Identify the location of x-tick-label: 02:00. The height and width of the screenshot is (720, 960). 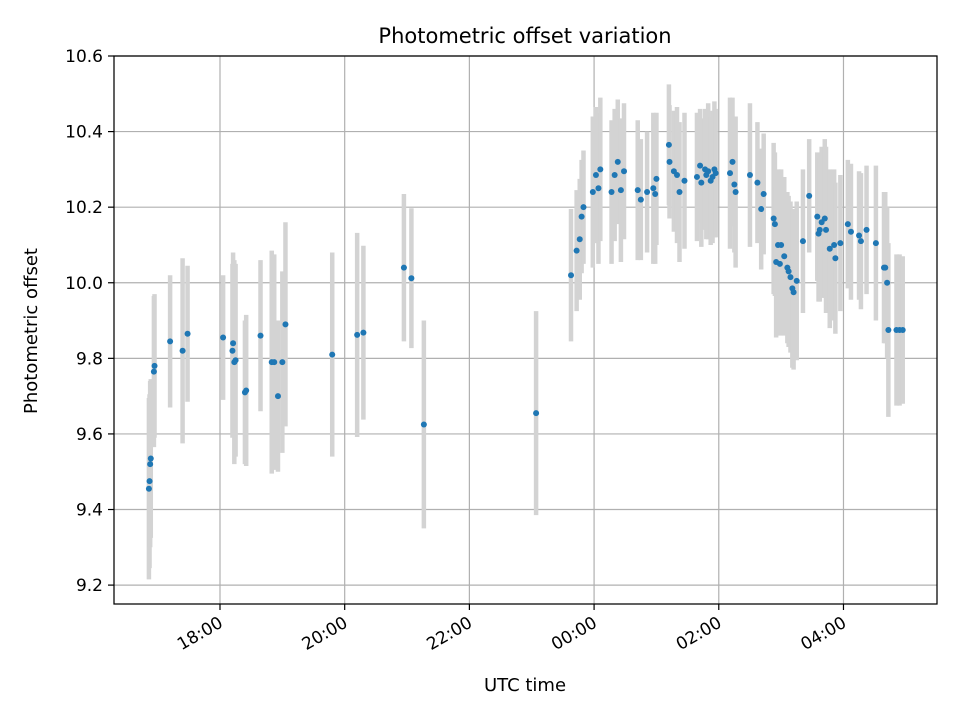
(699, 634).